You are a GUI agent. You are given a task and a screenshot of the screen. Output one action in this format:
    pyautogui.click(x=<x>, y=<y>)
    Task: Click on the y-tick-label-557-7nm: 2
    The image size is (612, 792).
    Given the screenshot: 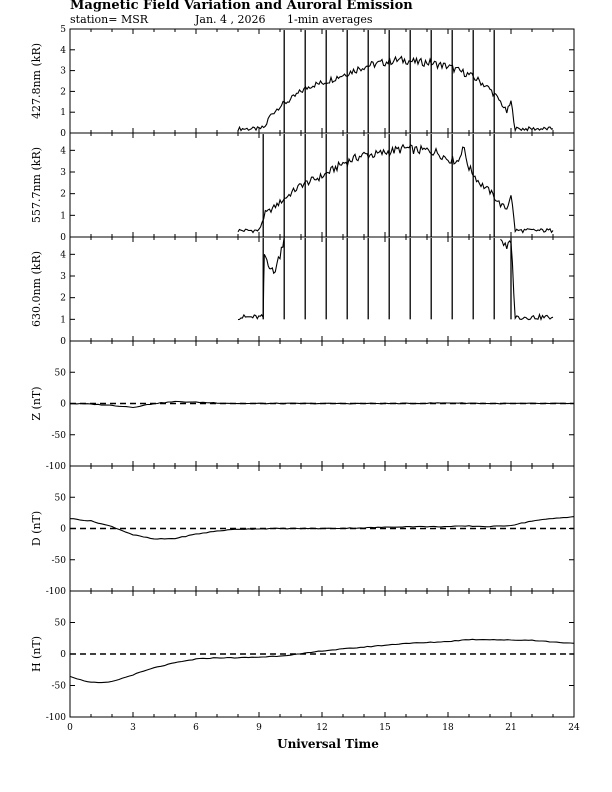 What is the action you would take?
    pyautogui.click(x=63, y=195)
    